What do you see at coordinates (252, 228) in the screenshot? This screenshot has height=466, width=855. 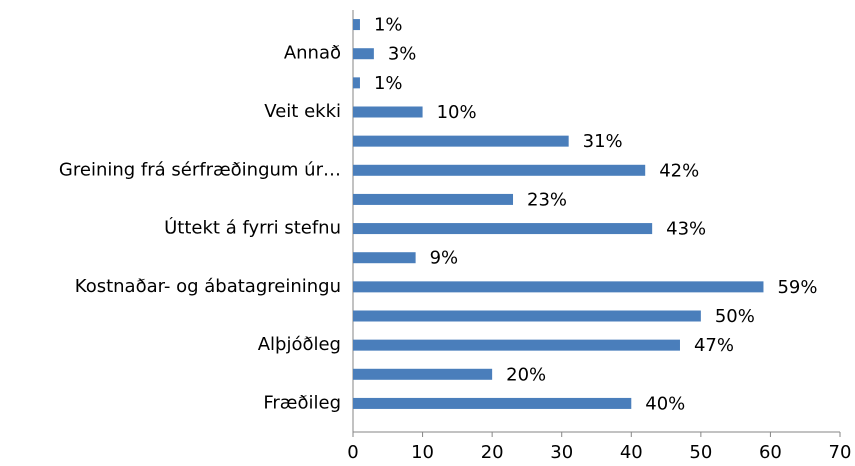 I see `y-tick-label: Úttekt á fyrri stefnu` at bounding box center [252, 228].